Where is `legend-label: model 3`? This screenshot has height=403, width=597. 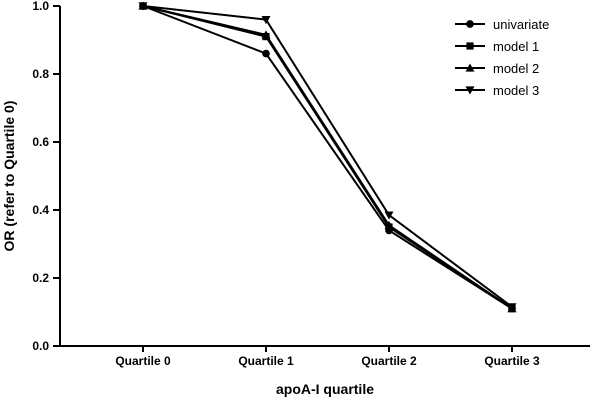 legend-label: model 3 is located at coordinates (516, 90).